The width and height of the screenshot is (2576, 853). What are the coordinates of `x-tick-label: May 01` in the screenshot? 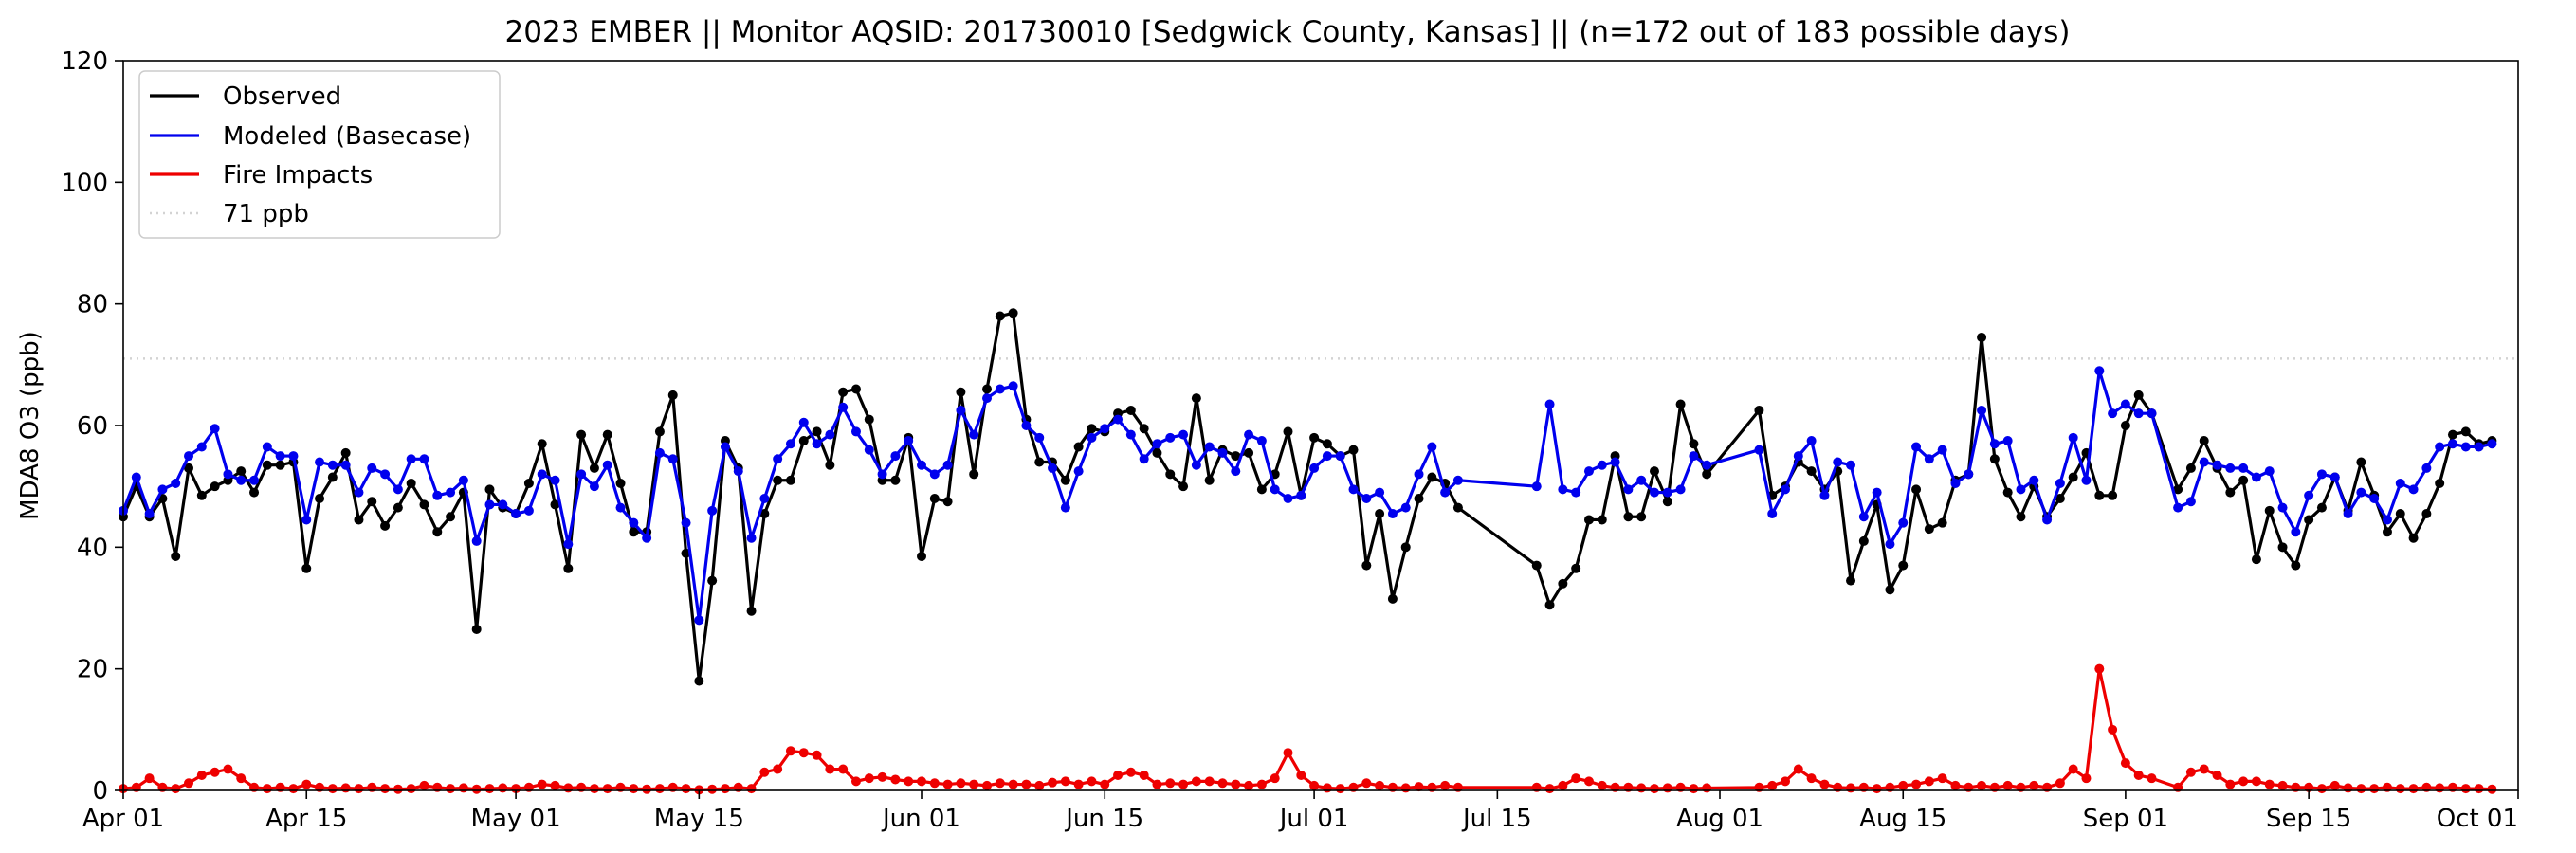 It's located at (516, 819).